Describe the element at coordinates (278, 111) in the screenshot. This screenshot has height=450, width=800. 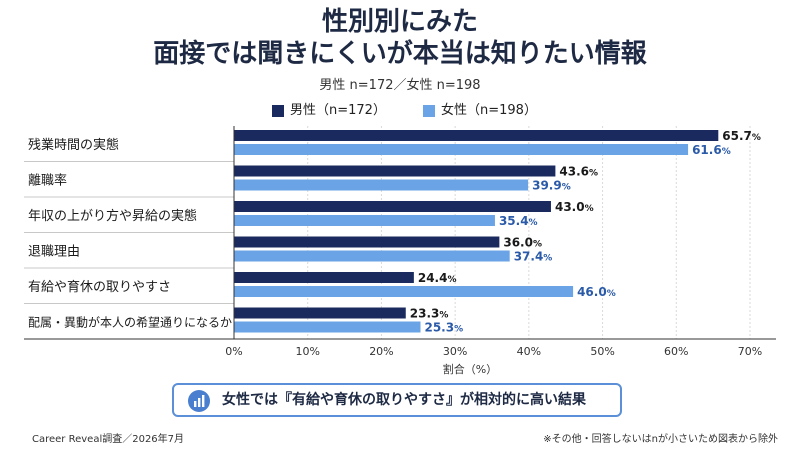
I see `legend-swatch-male` at that location.